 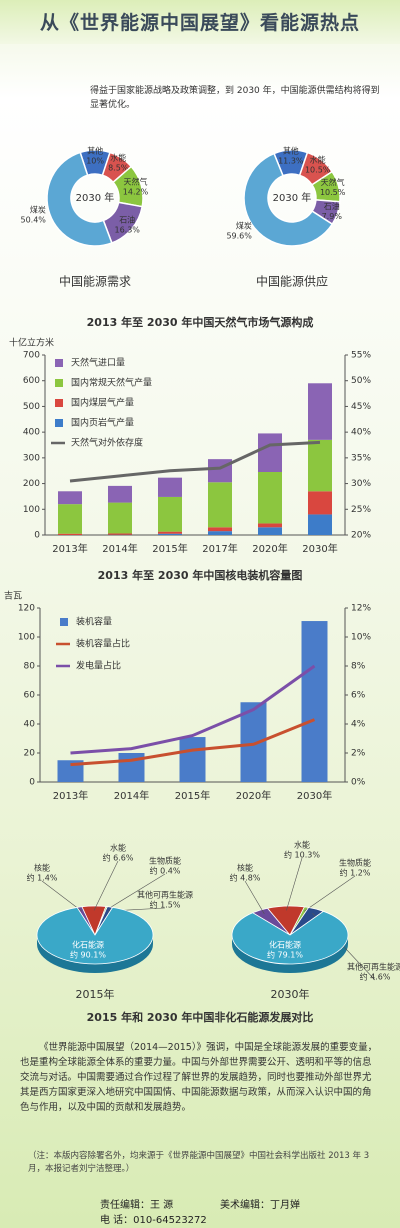 What do you see at coordinates (30, 667) in the screenshot?
I see `y-tick-label: 80` at bounding box center [30, 667].